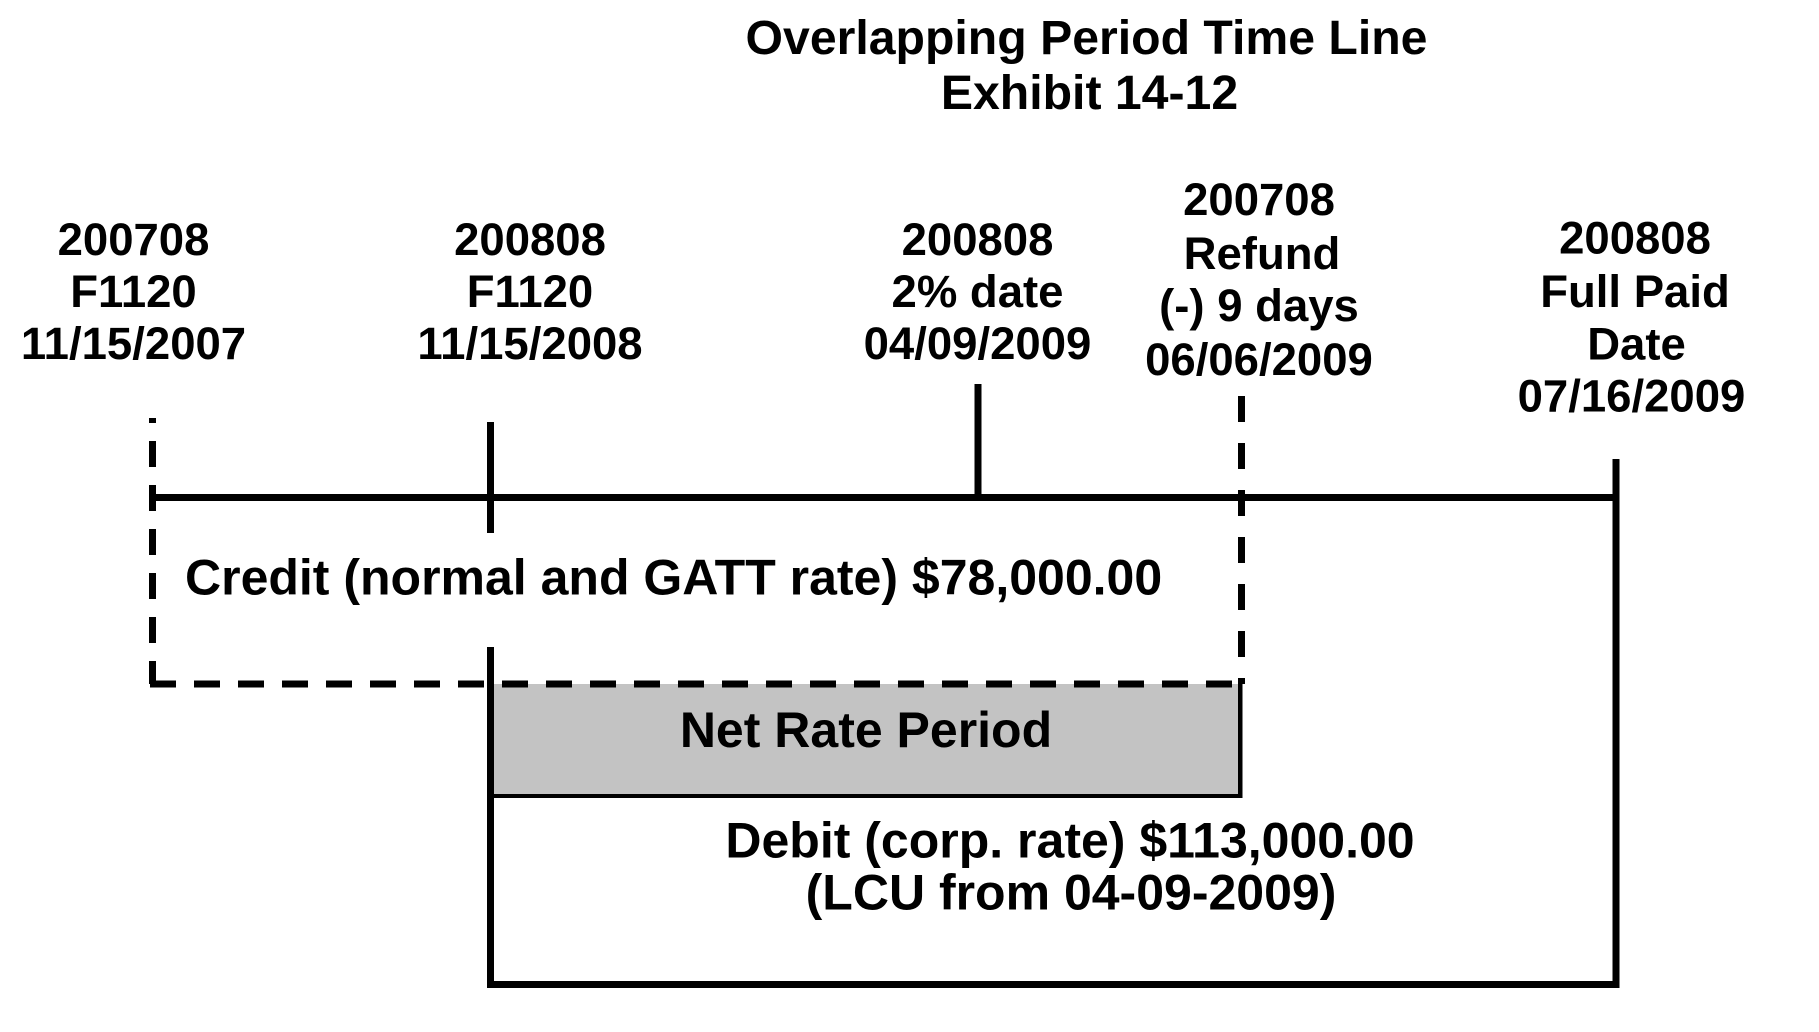 The width and height of the screenshot is (1819, 1032). What do you see at coordinates (1071, 893) in the screenshot?
I see `svg-text: (LCU from 04-09-2009)` at bounding box center [1071, 893].